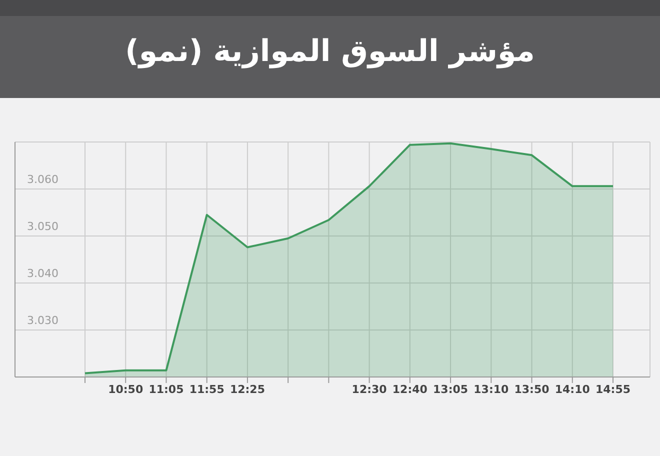 This screenshot has height=456, width=660. Describe the element at coordinates (330, 51) in the screenshot. I see `chart-title: مؤشر السوق الموازية (نمو)` at that location.